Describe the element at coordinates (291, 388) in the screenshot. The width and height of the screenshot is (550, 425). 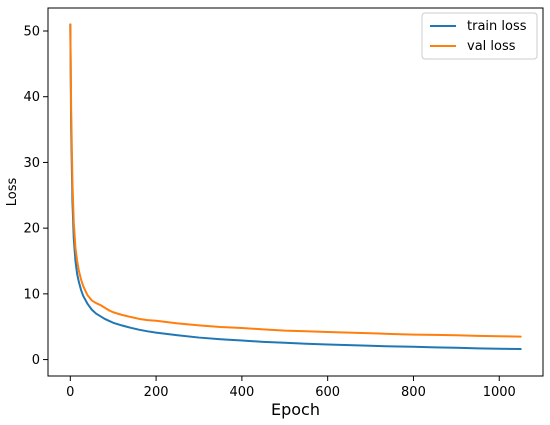
I see `x-axis-ticks: 0 200 400 600 800 1000` at that location.